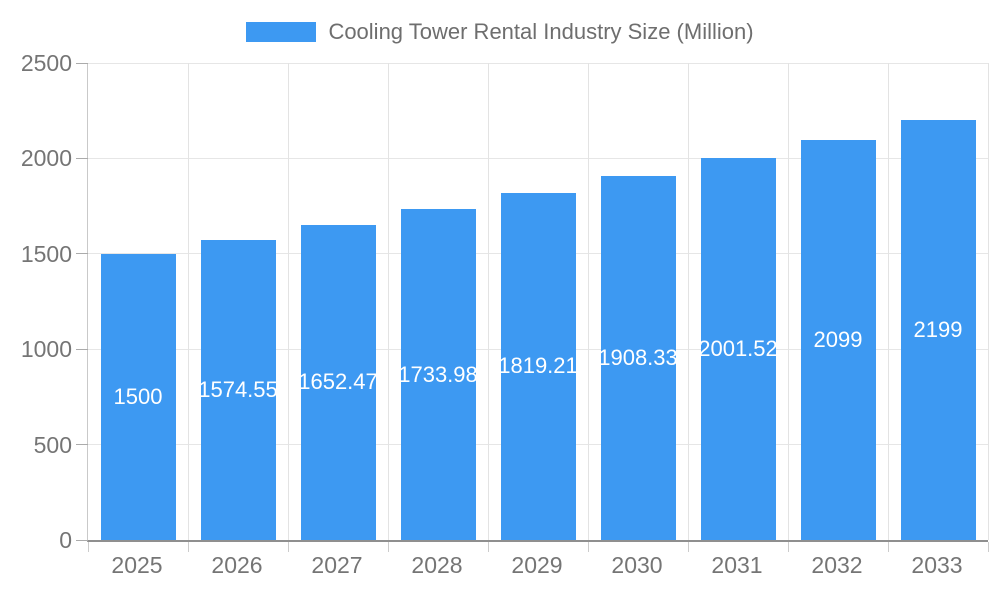  I want to click on bar-value-label: 1500, so click(138, 396).